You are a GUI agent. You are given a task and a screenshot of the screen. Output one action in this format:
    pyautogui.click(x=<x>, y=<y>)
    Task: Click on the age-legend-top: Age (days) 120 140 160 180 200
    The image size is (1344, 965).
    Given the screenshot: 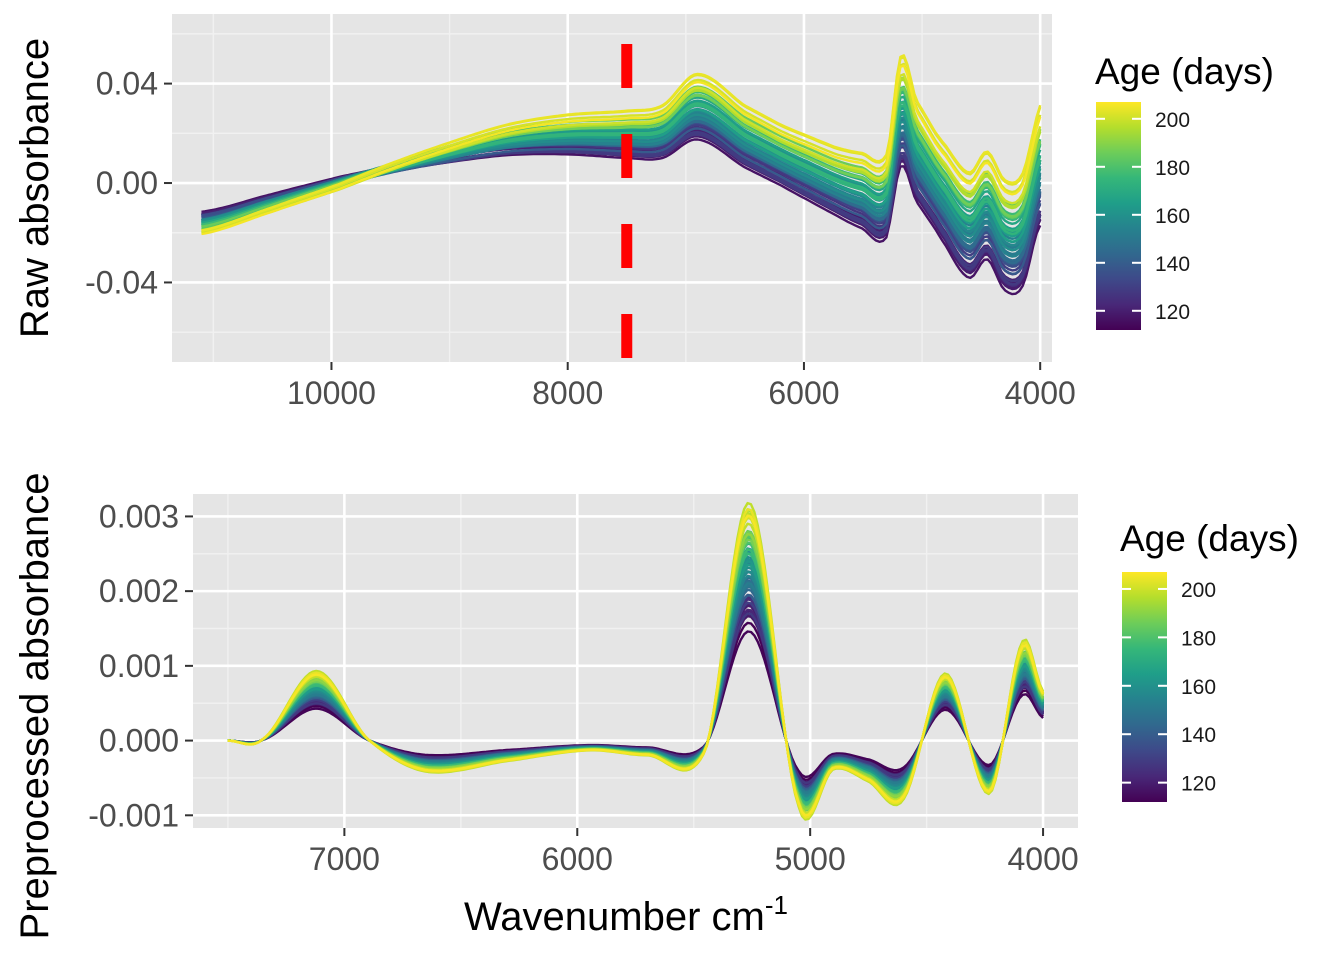 What is the action you would take?
    pyautogui.click(x=1184, y=190)
    